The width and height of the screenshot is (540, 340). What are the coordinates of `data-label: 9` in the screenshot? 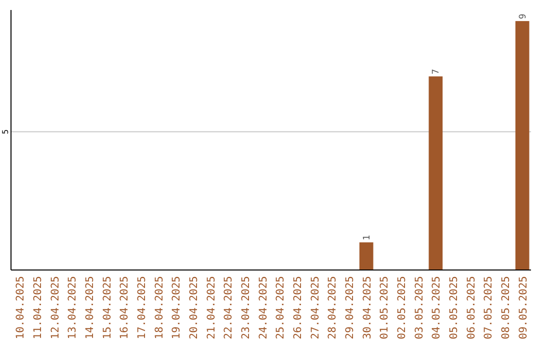 It's located at (523, 17).